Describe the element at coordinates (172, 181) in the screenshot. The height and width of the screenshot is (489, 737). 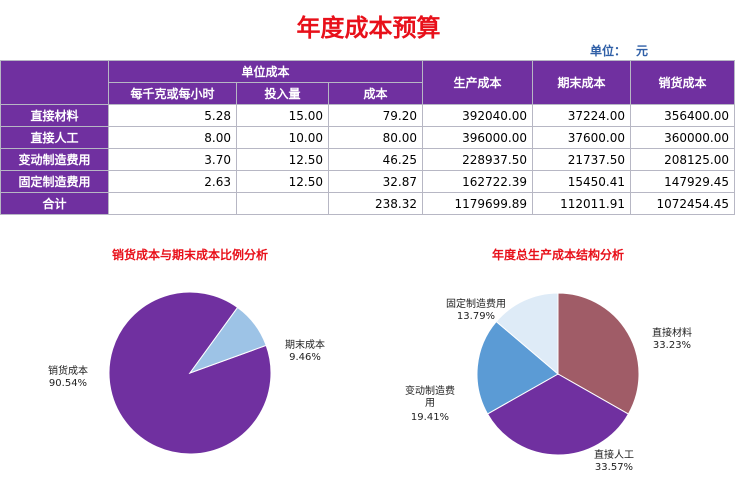
I see `table-cell: 2.63` at that location.